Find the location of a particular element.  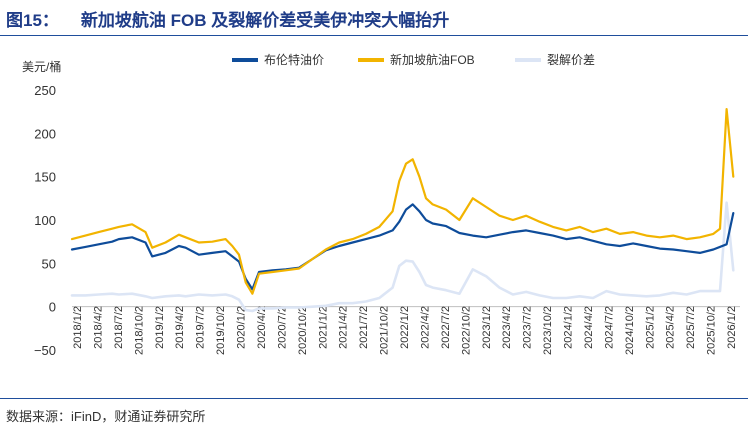

x-tick-label: 2018/1/2 is located at coordinates (78, 327).